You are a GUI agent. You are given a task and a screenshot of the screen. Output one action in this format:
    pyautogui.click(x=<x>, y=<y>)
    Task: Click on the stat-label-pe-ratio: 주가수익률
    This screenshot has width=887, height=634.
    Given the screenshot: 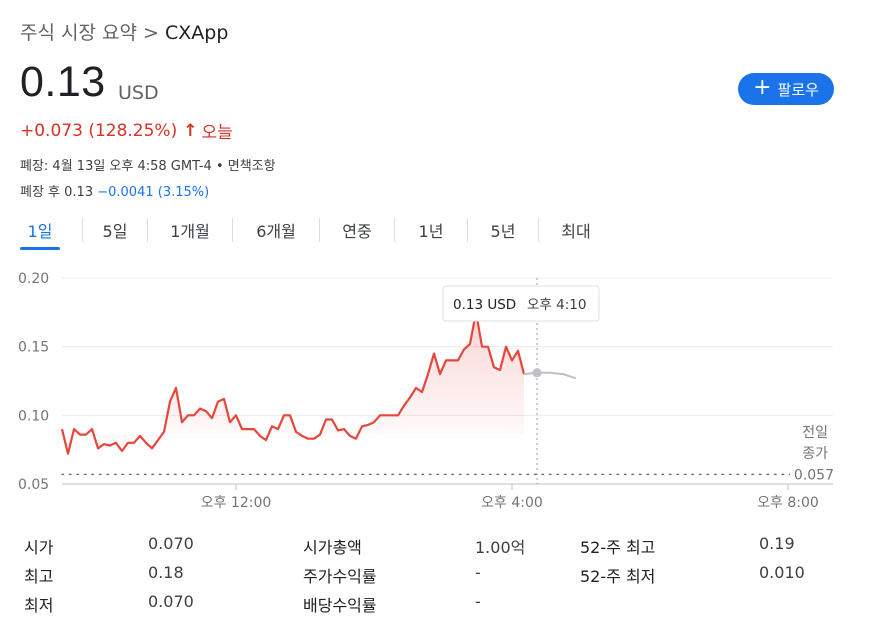 What is the action you would take?
    pyautogui.click(x=340, y=576)
    